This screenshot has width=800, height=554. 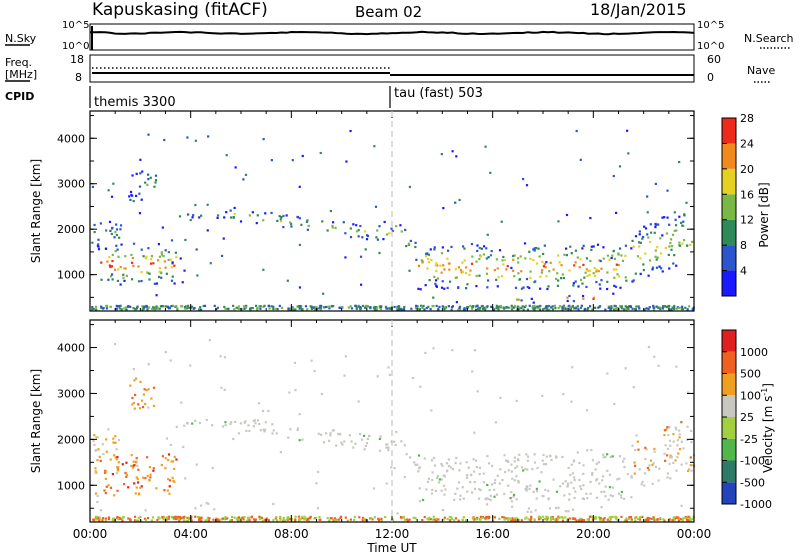 I want to click on noise-tick-low-right: 10^0, so click(x=710, y=46).